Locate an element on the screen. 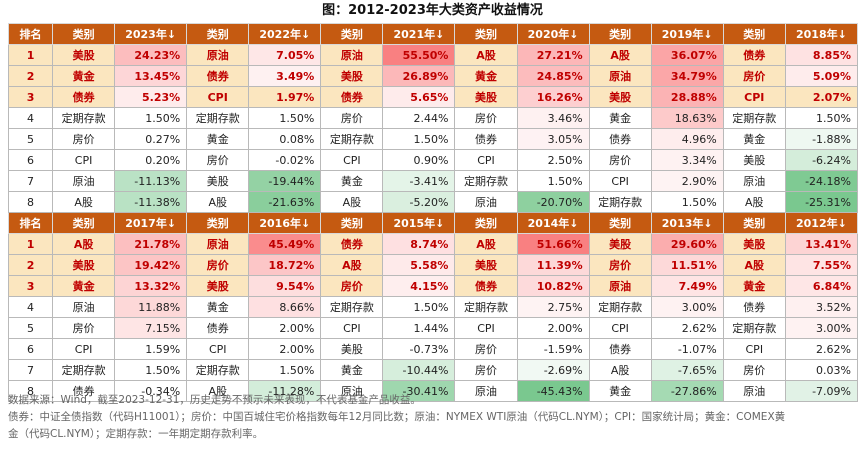  return-cell: 7.05% is located at coordinates (285, 55).